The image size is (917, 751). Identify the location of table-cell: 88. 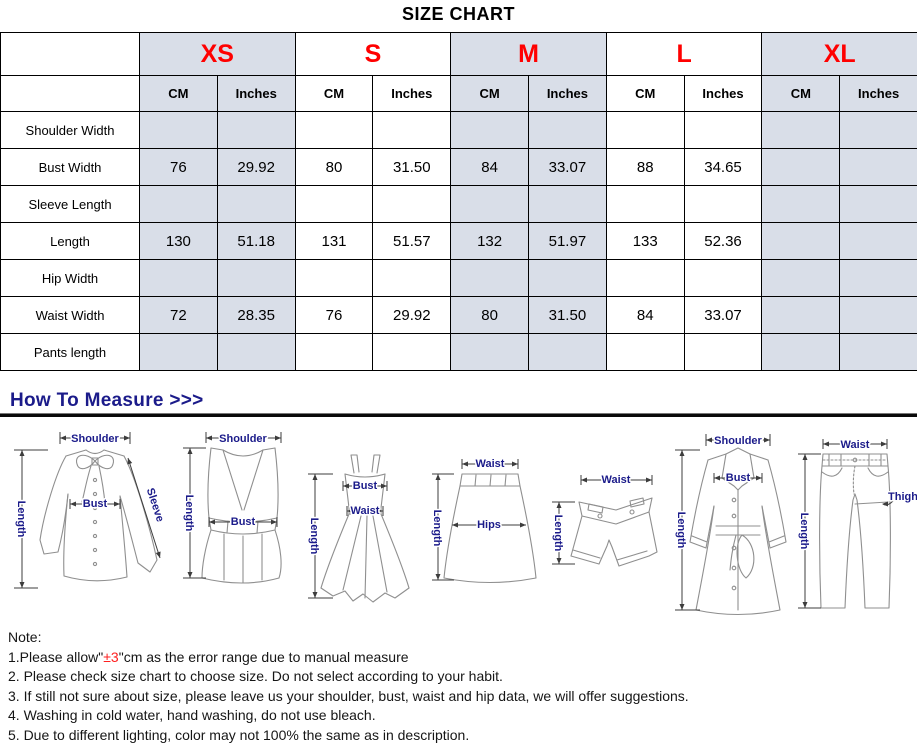
(645, 167).